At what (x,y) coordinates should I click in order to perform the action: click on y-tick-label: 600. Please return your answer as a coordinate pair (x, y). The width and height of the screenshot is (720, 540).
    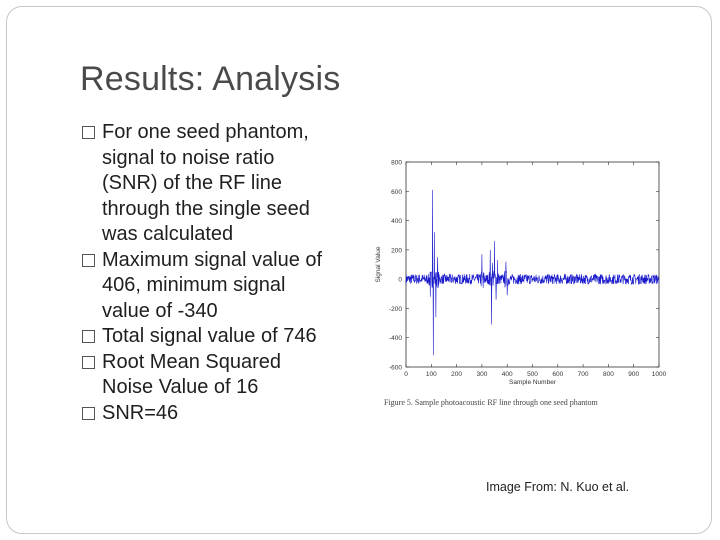
    Looking at the image, I should click on (396, 192).